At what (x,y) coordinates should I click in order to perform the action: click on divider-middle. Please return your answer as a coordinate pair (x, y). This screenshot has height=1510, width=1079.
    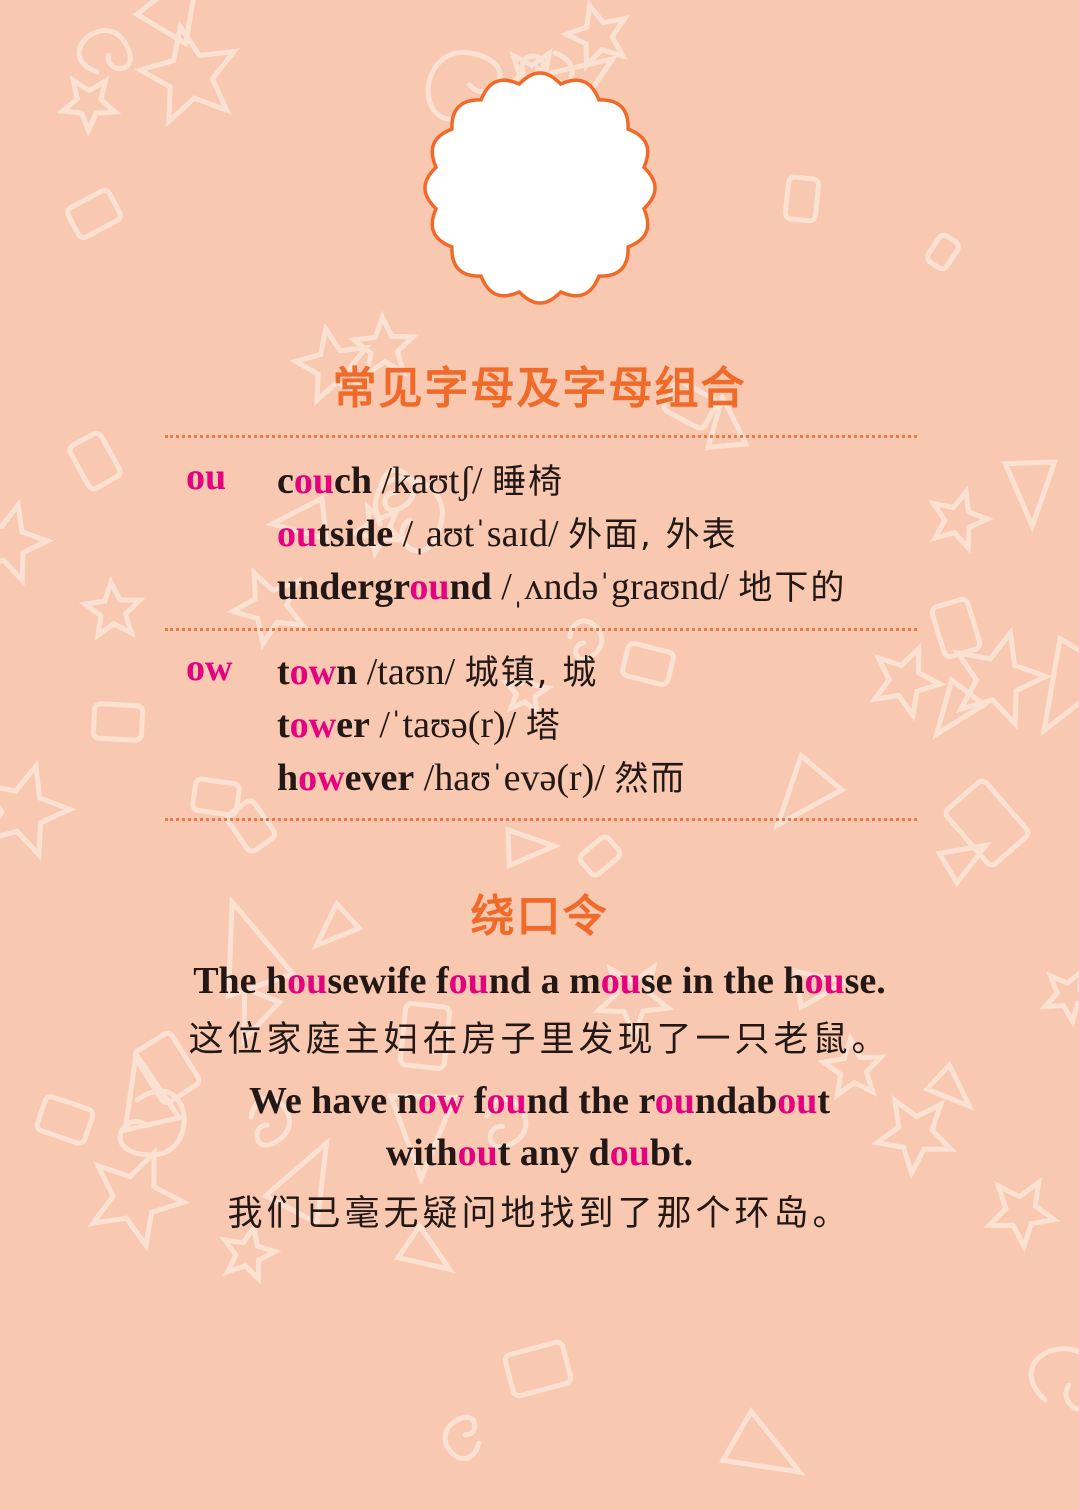
    Looking at the image, I should click on (541, 629).